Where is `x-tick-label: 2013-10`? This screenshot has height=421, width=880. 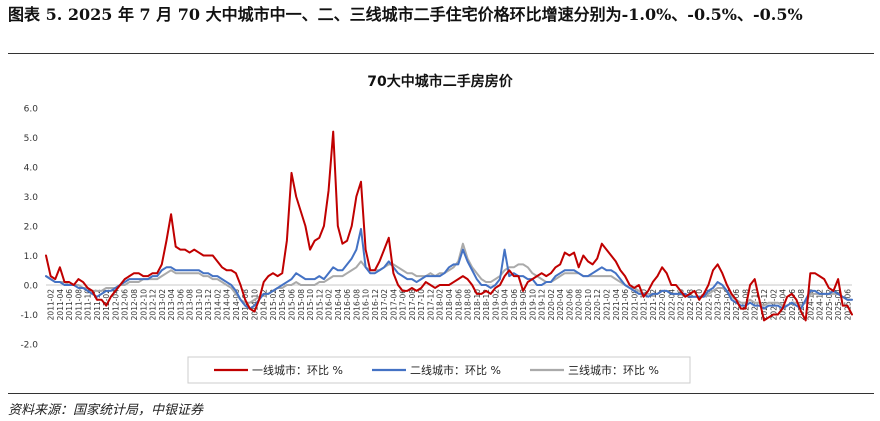
x-tick-label: 2013-10 is located at coordinates (199, 305).